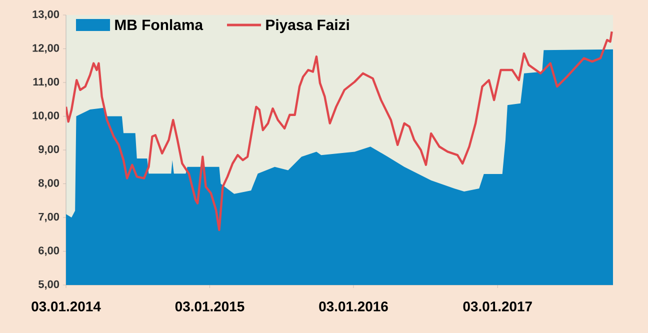 This screenshot has height=333, width=648. I want to click on x-tick-label: 03.01.2016, so click(353, 307).